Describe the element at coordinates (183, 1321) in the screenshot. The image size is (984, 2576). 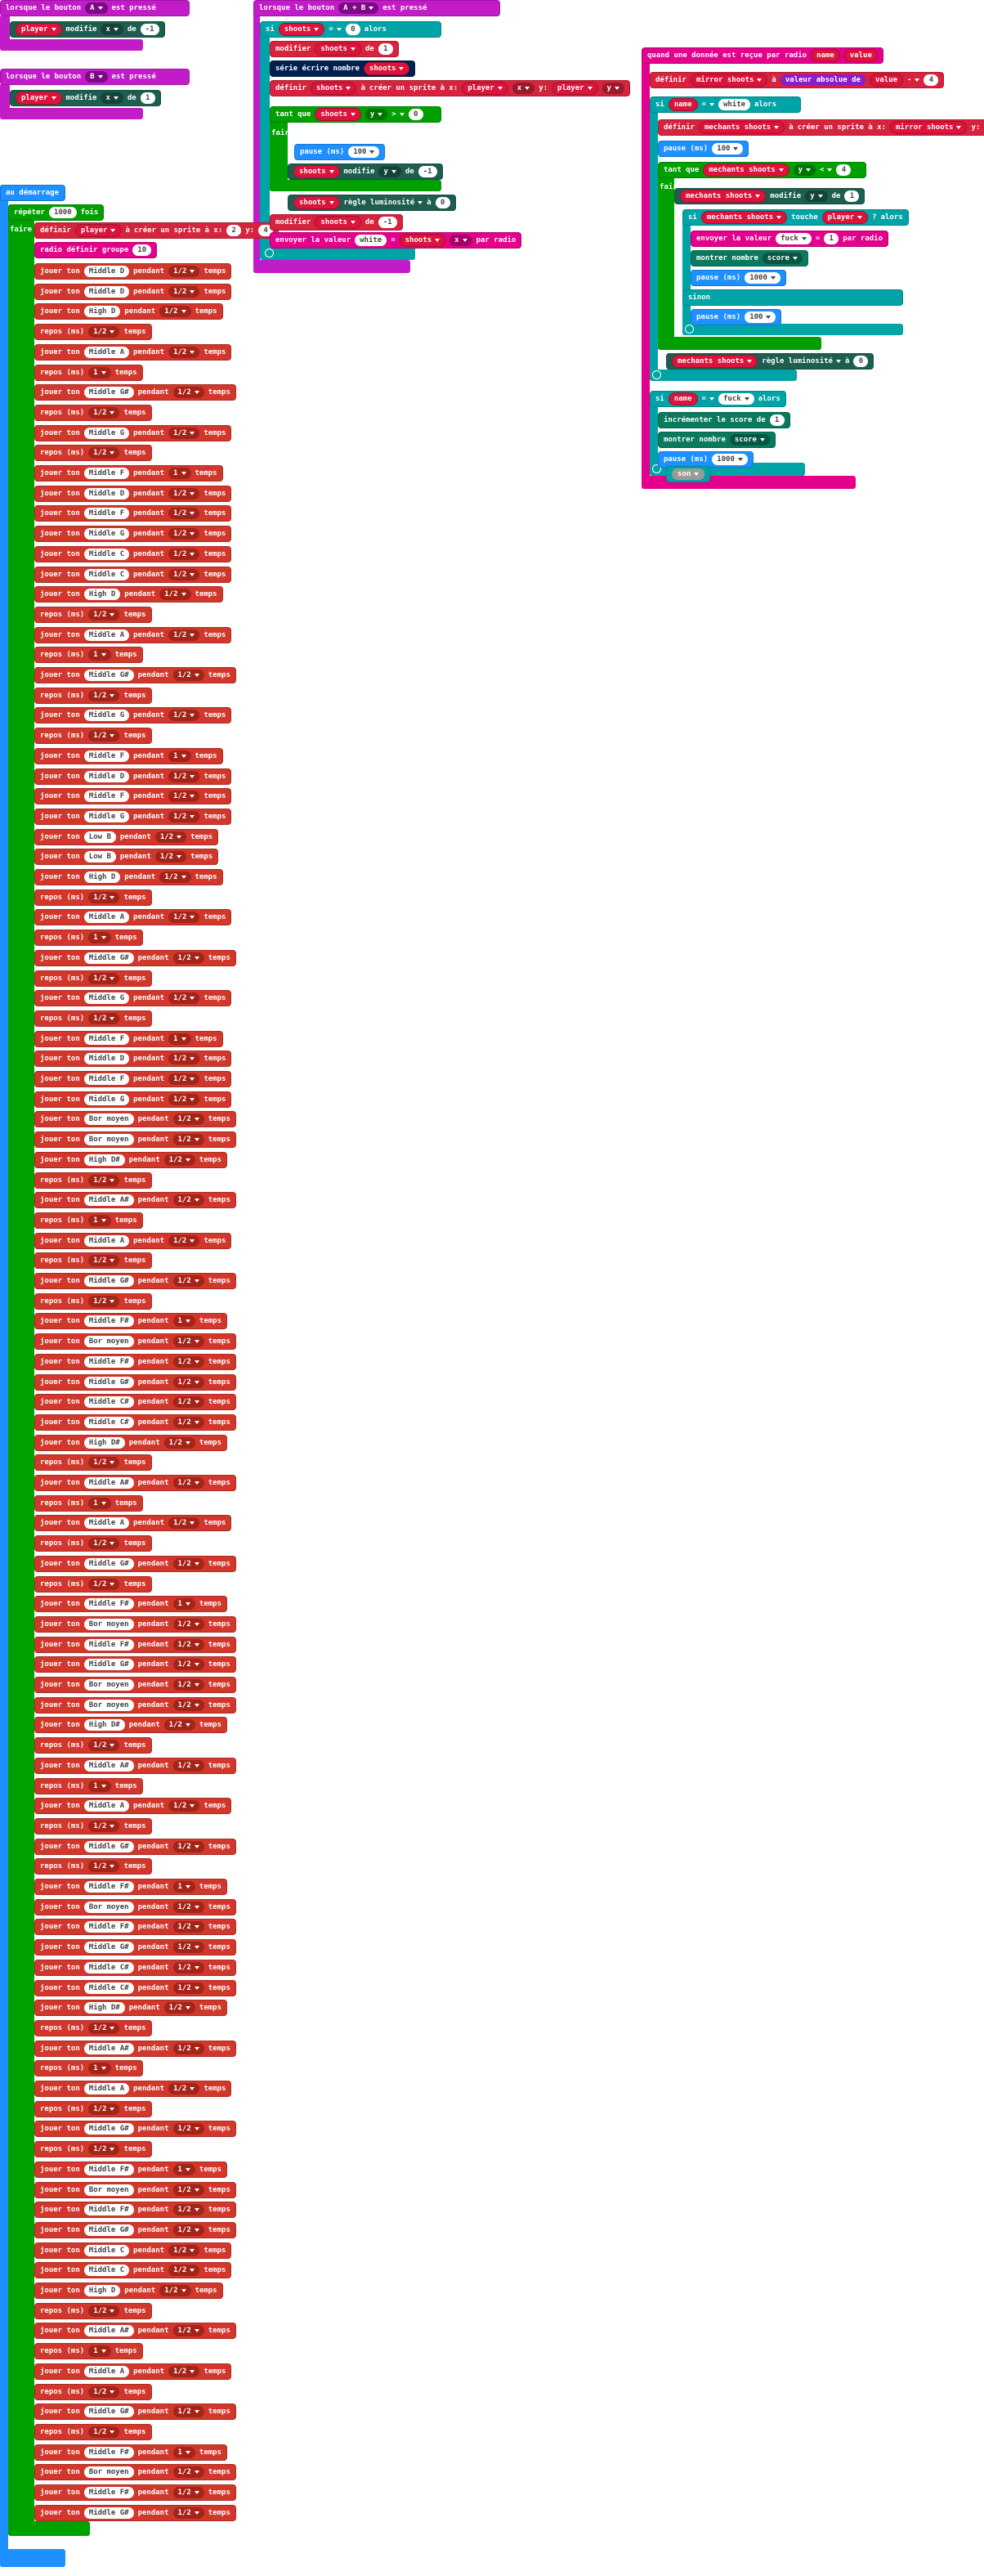
I see `dropdown-pill: 1` at that location.